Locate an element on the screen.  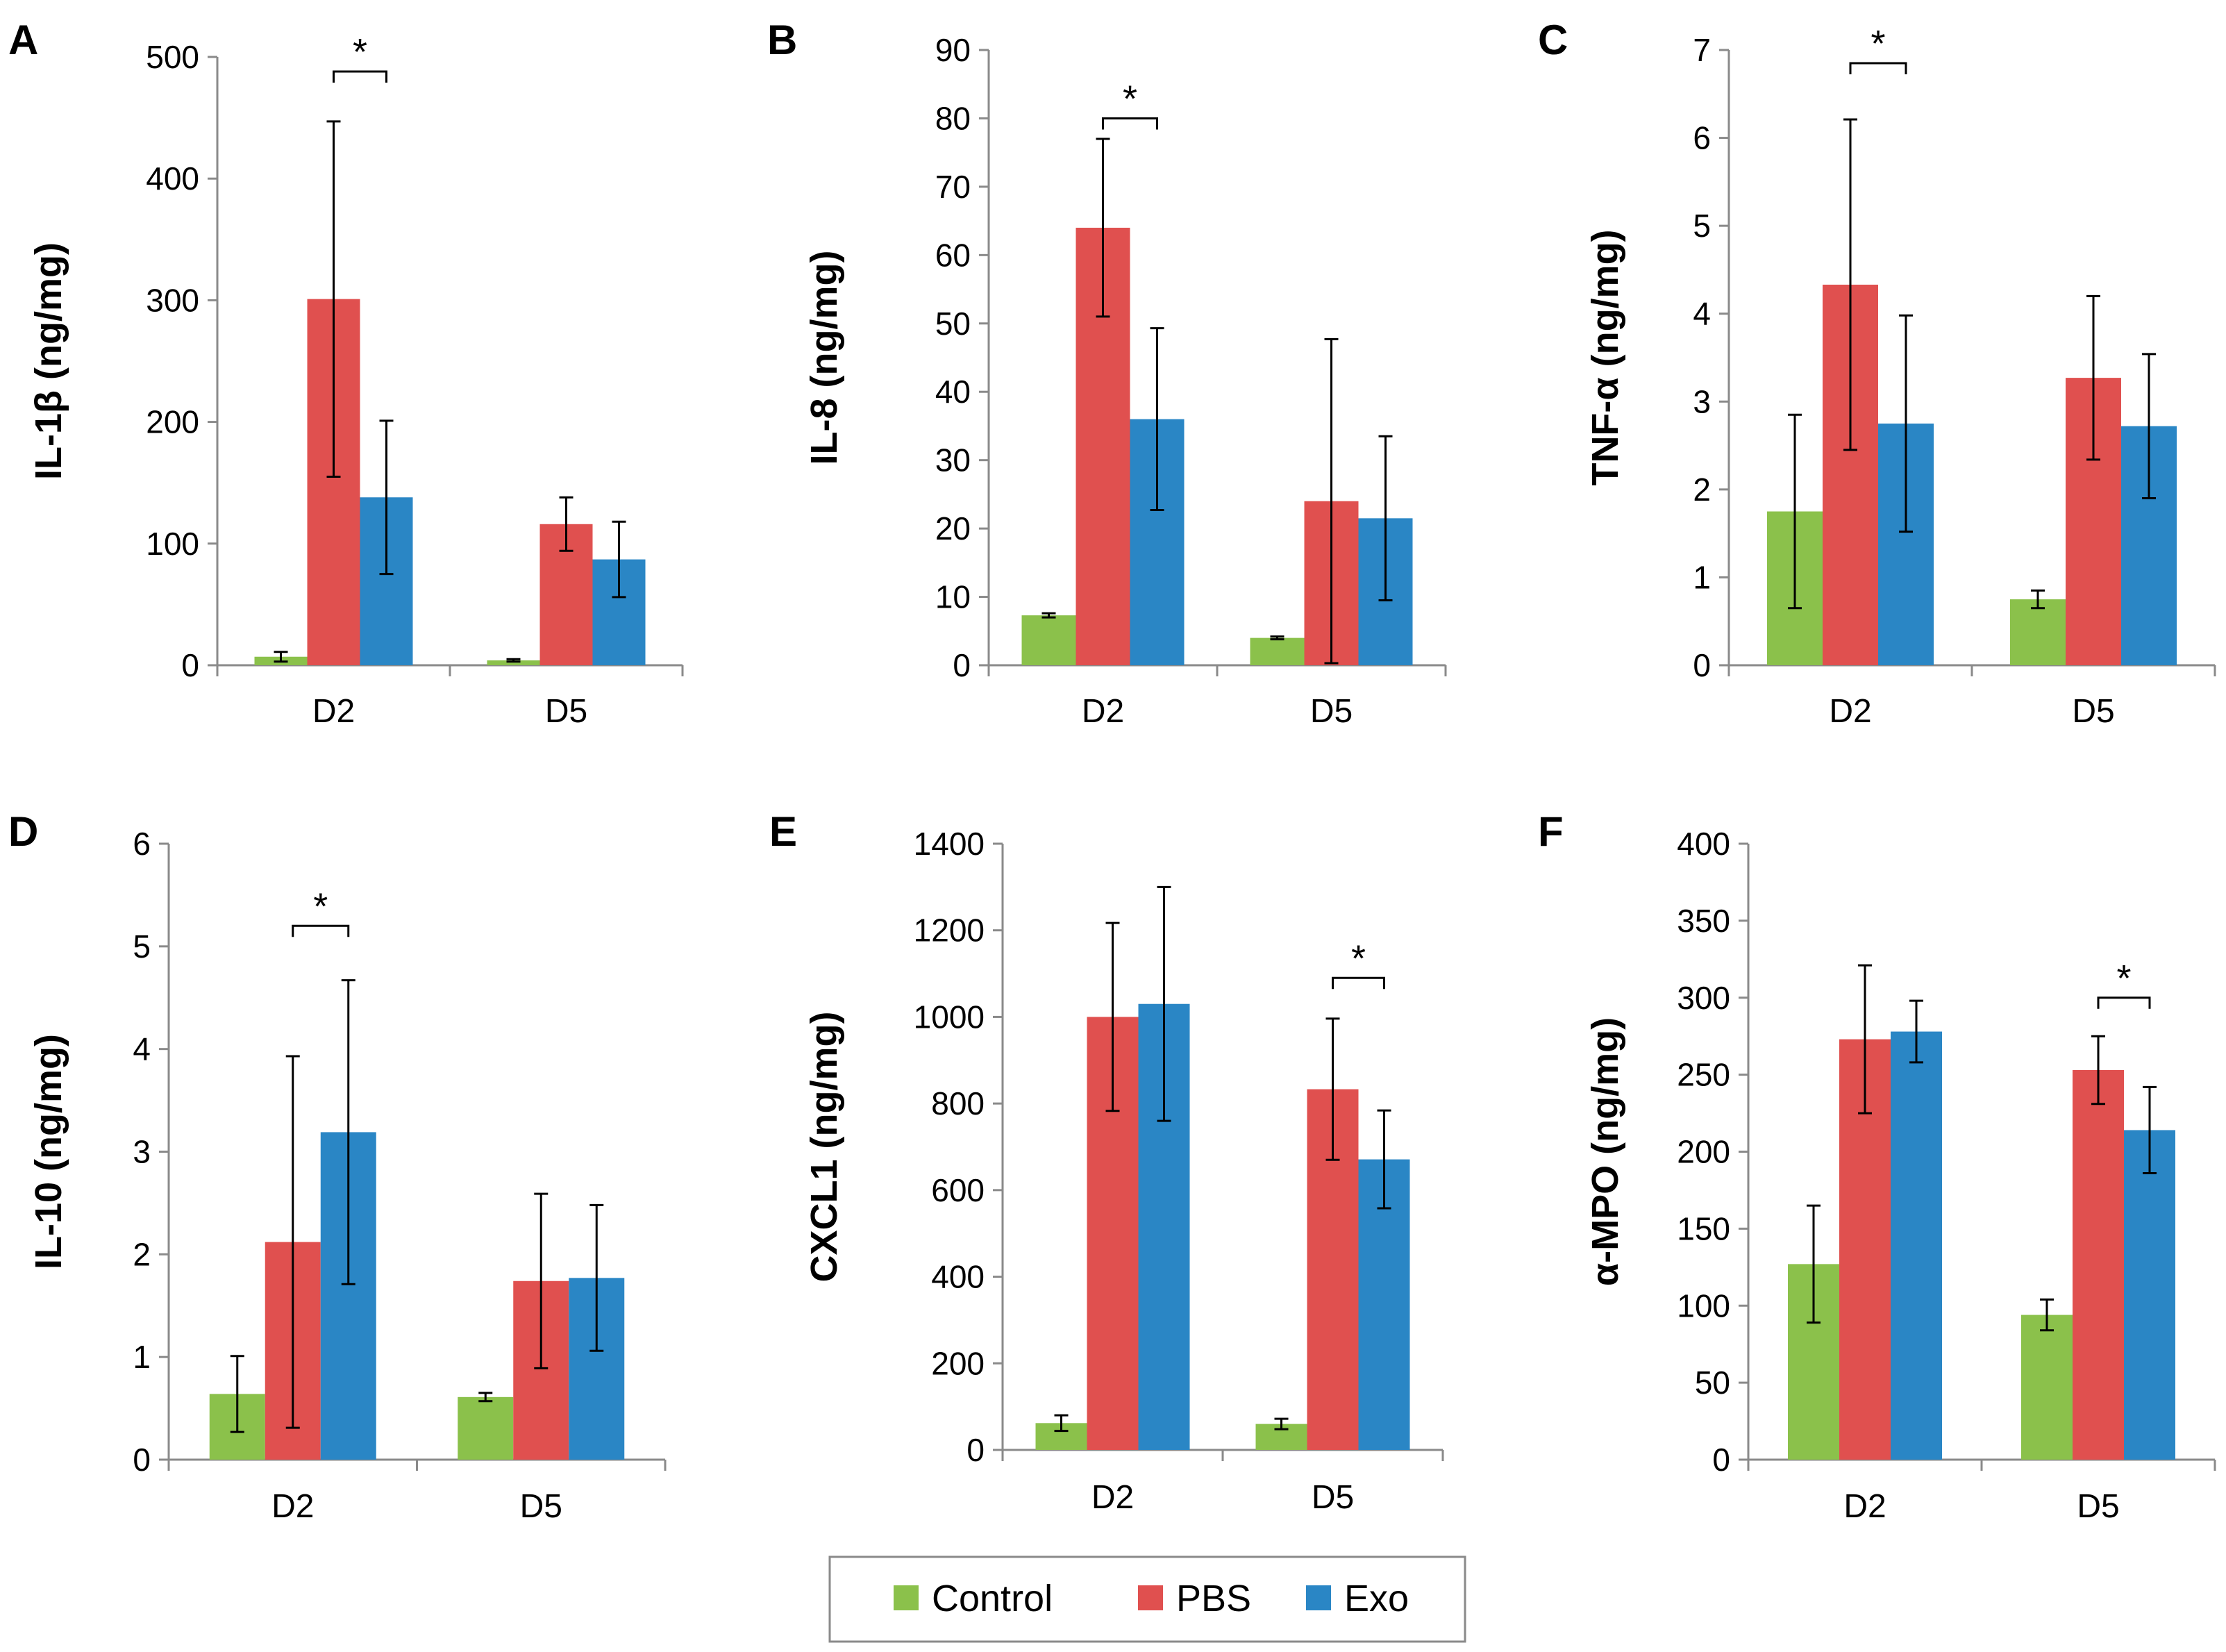
y-tick-label-a: 200 is located at coordinates (172, 422).